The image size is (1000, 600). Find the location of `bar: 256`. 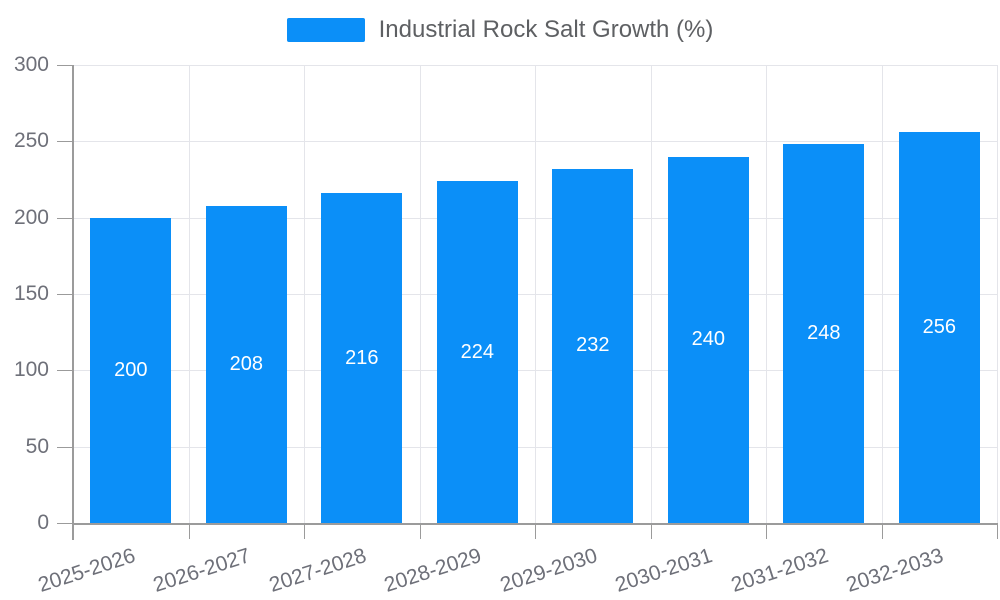

bar: 256 is located at coordinates (939, 327).